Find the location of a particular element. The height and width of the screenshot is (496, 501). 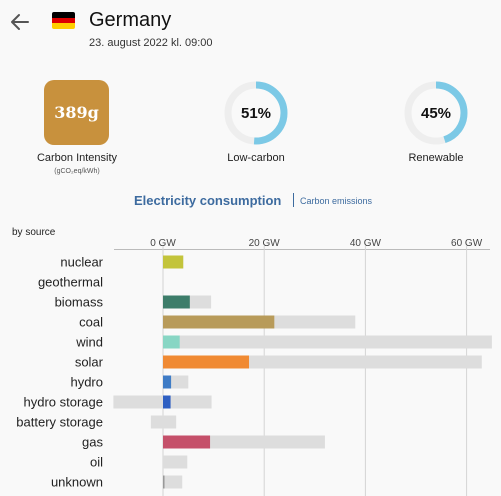

low-carbon-donut: 51% is located at coordinates (256, 115).